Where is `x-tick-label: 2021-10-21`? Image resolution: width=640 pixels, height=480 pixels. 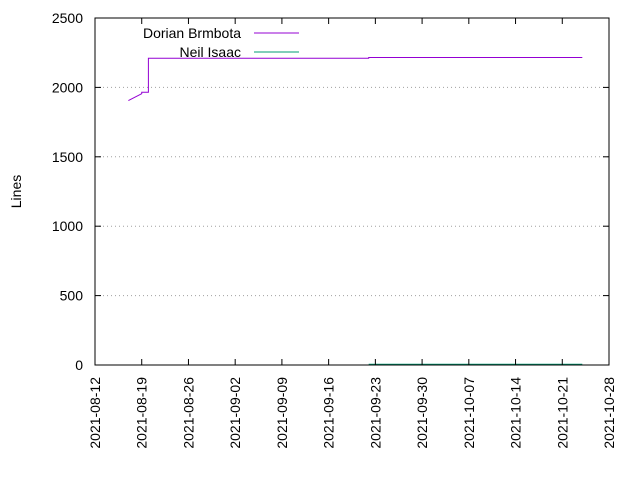
x-tick-label: 2021-10-21 is located at coordinates (562, 413).